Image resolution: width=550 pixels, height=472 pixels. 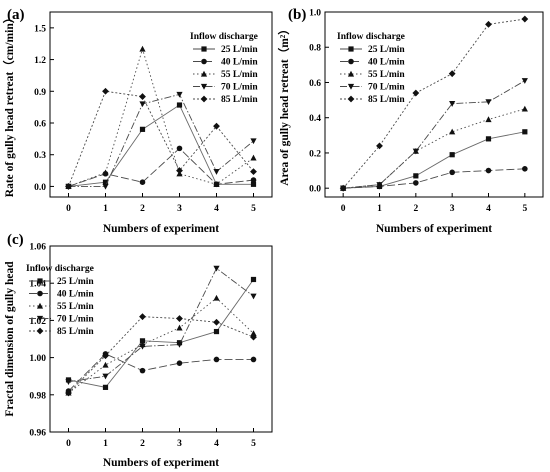 I want to click on y-tick-label: 0.8, so click(x=315, y=49).